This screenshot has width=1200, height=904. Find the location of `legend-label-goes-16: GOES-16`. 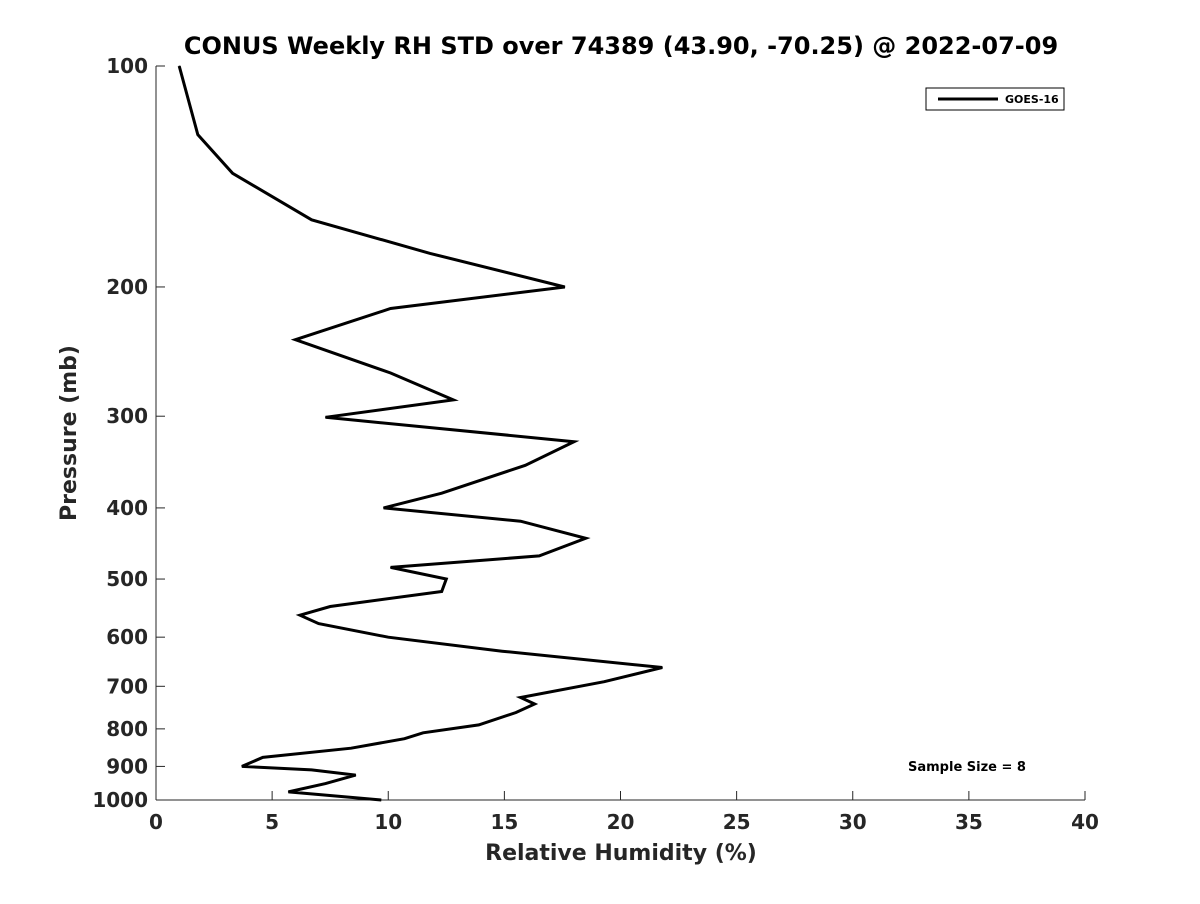

legend-label-goes-16: GOES-16 is located at coordinates (1032, 99).